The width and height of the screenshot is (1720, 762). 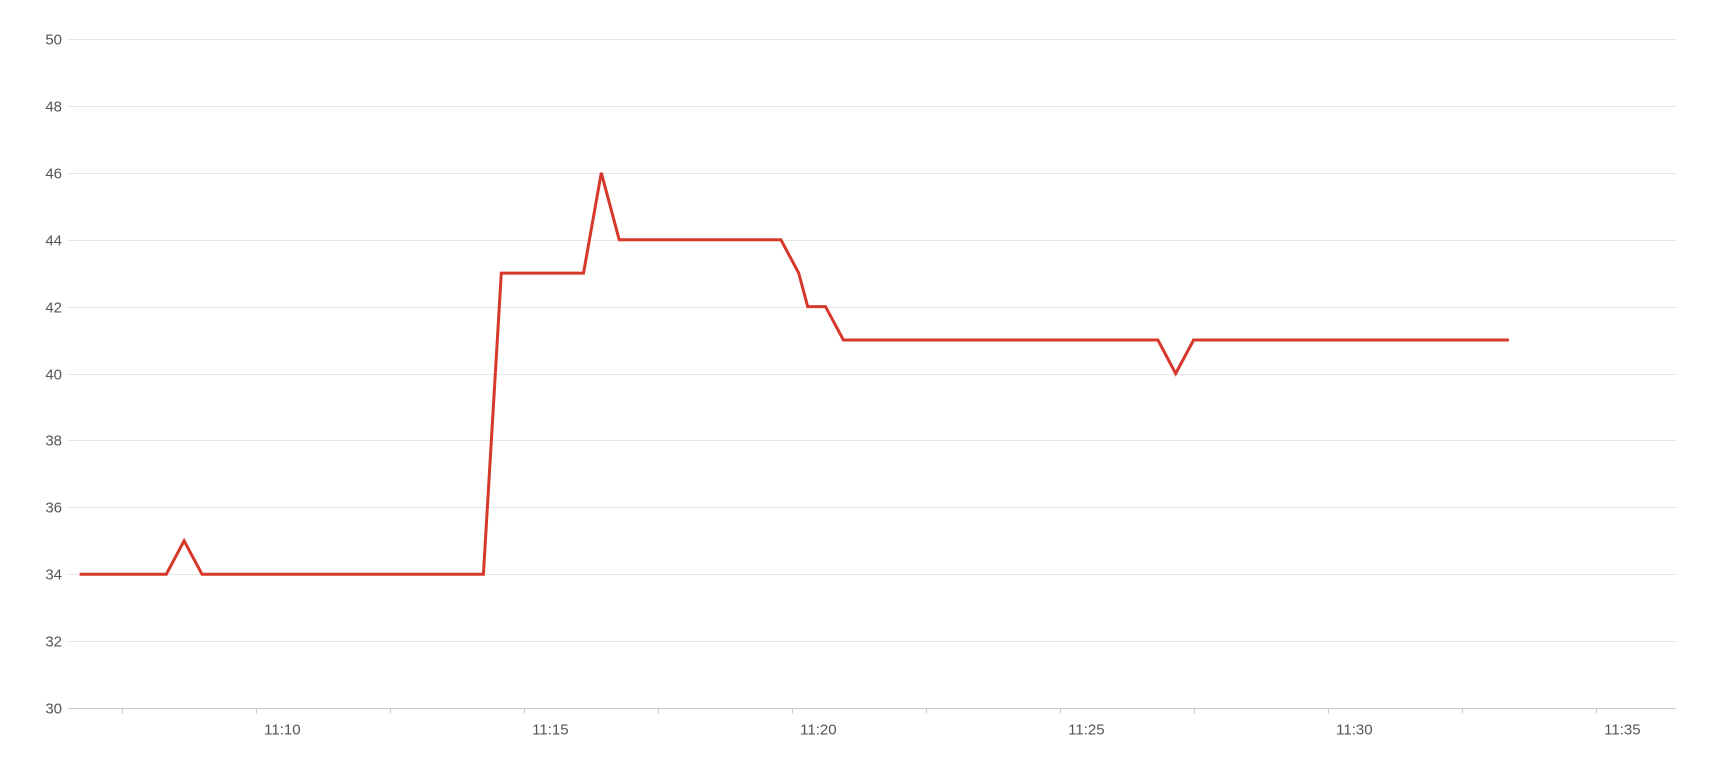 I want to click on y-tick-label: 44, so click(x=53, y=241).